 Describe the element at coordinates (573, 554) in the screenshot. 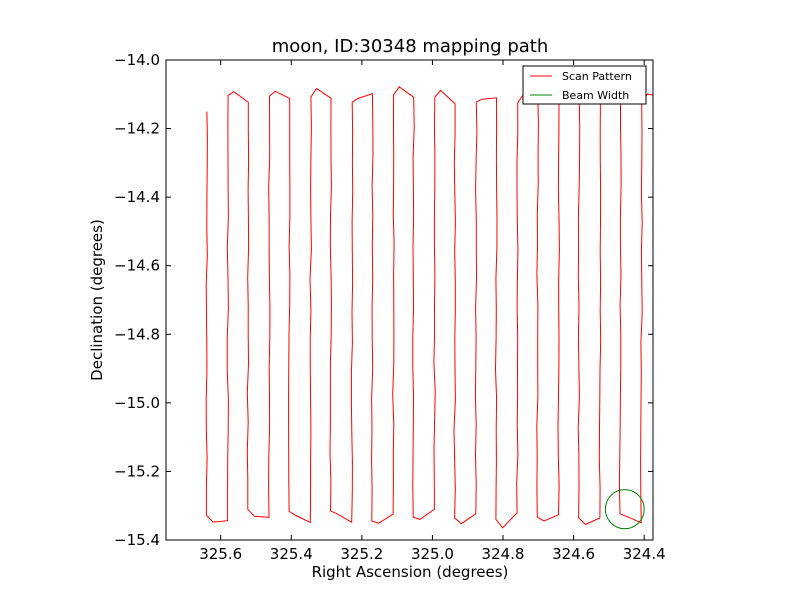

I see `x-tick-label: 324.6` at that location.